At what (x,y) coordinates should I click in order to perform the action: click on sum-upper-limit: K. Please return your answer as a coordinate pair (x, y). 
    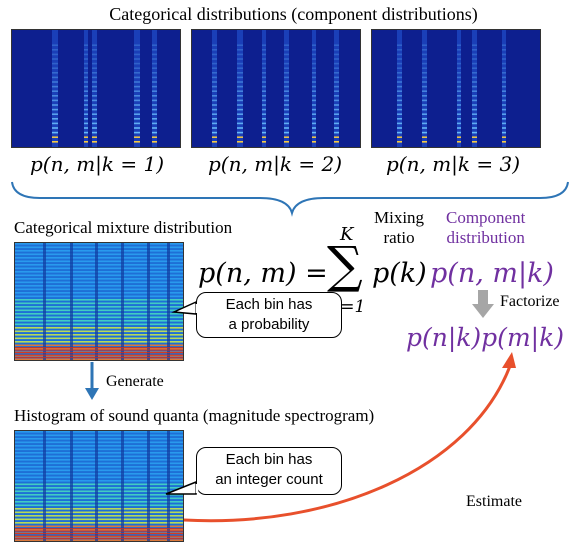
    Looking at the image, I should click on (347, 234).